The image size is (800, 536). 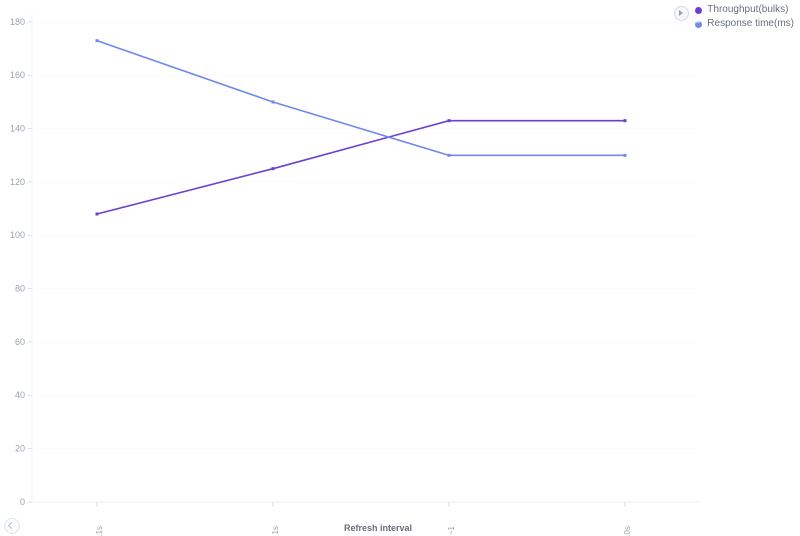 I want to click on y-tick-label: 120, so click(x=17, y=182).